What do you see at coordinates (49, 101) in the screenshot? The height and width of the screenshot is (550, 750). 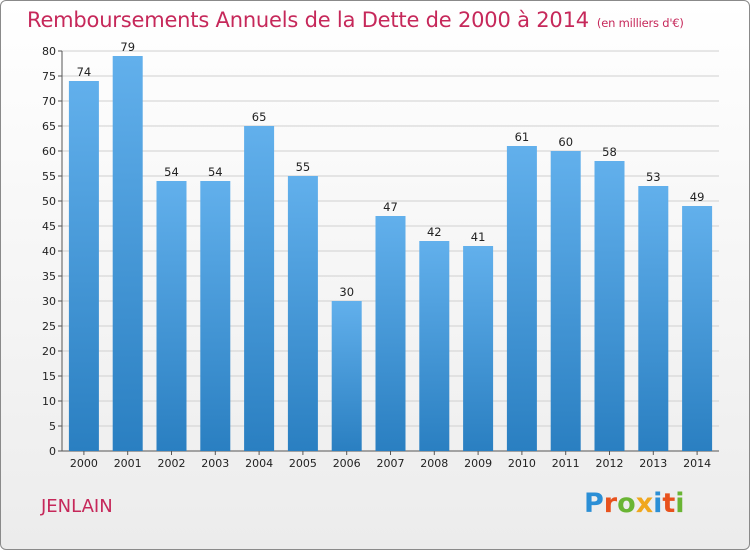 I see `y-tick-label: 70` at bounding box center [49, 101].